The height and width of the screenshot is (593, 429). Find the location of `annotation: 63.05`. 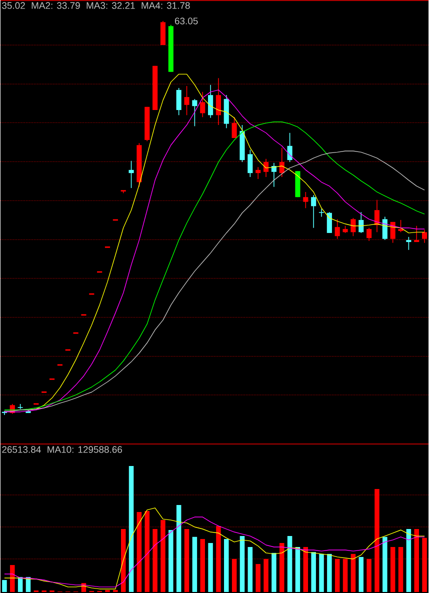

annotation: 63.05 is located at coordinates (186, 21).